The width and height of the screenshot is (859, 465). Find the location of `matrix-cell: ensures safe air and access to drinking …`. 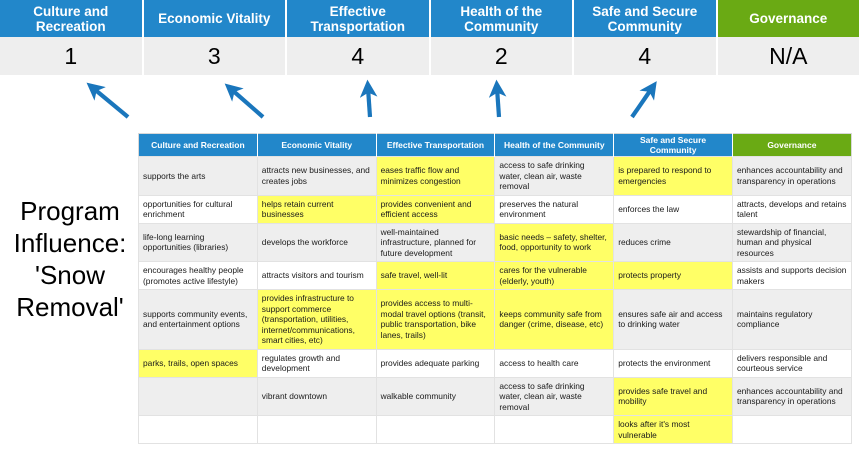

matrix-cell: ensures safe air and access to drinking … is located at coordinates (673, 319).